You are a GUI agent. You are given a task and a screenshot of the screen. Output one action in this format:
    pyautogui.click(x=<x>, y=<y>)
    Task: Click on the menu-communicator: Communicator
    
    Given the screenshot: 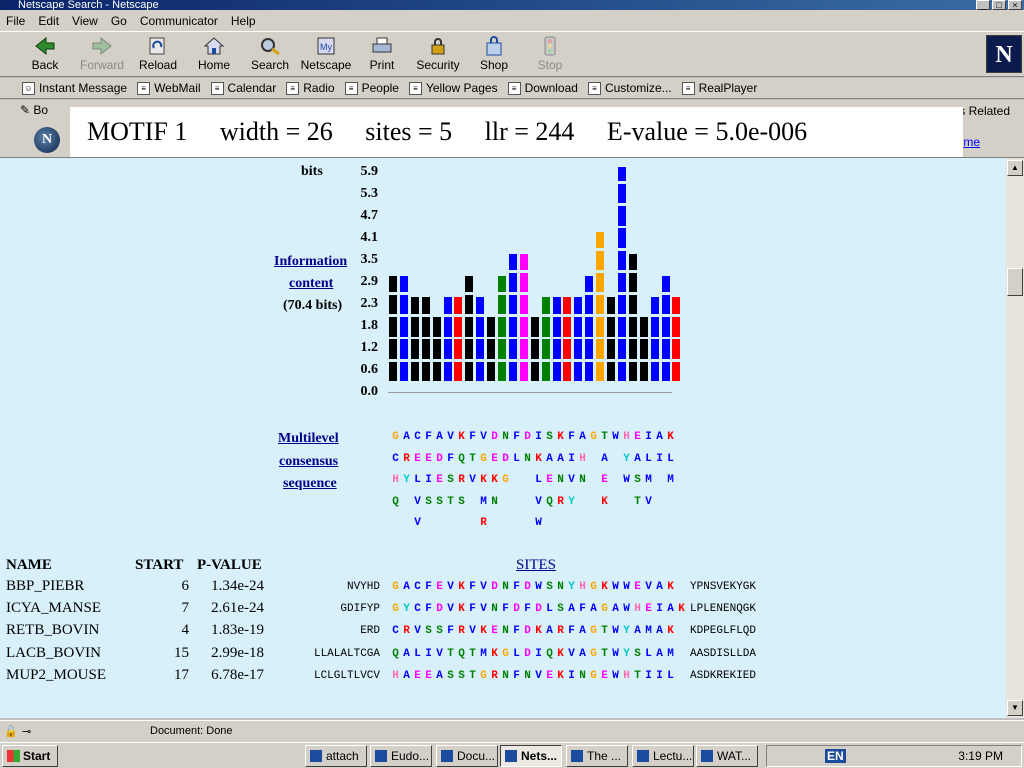 What is the action you would take?
    pyautogui.click(x=178, y=20)
    